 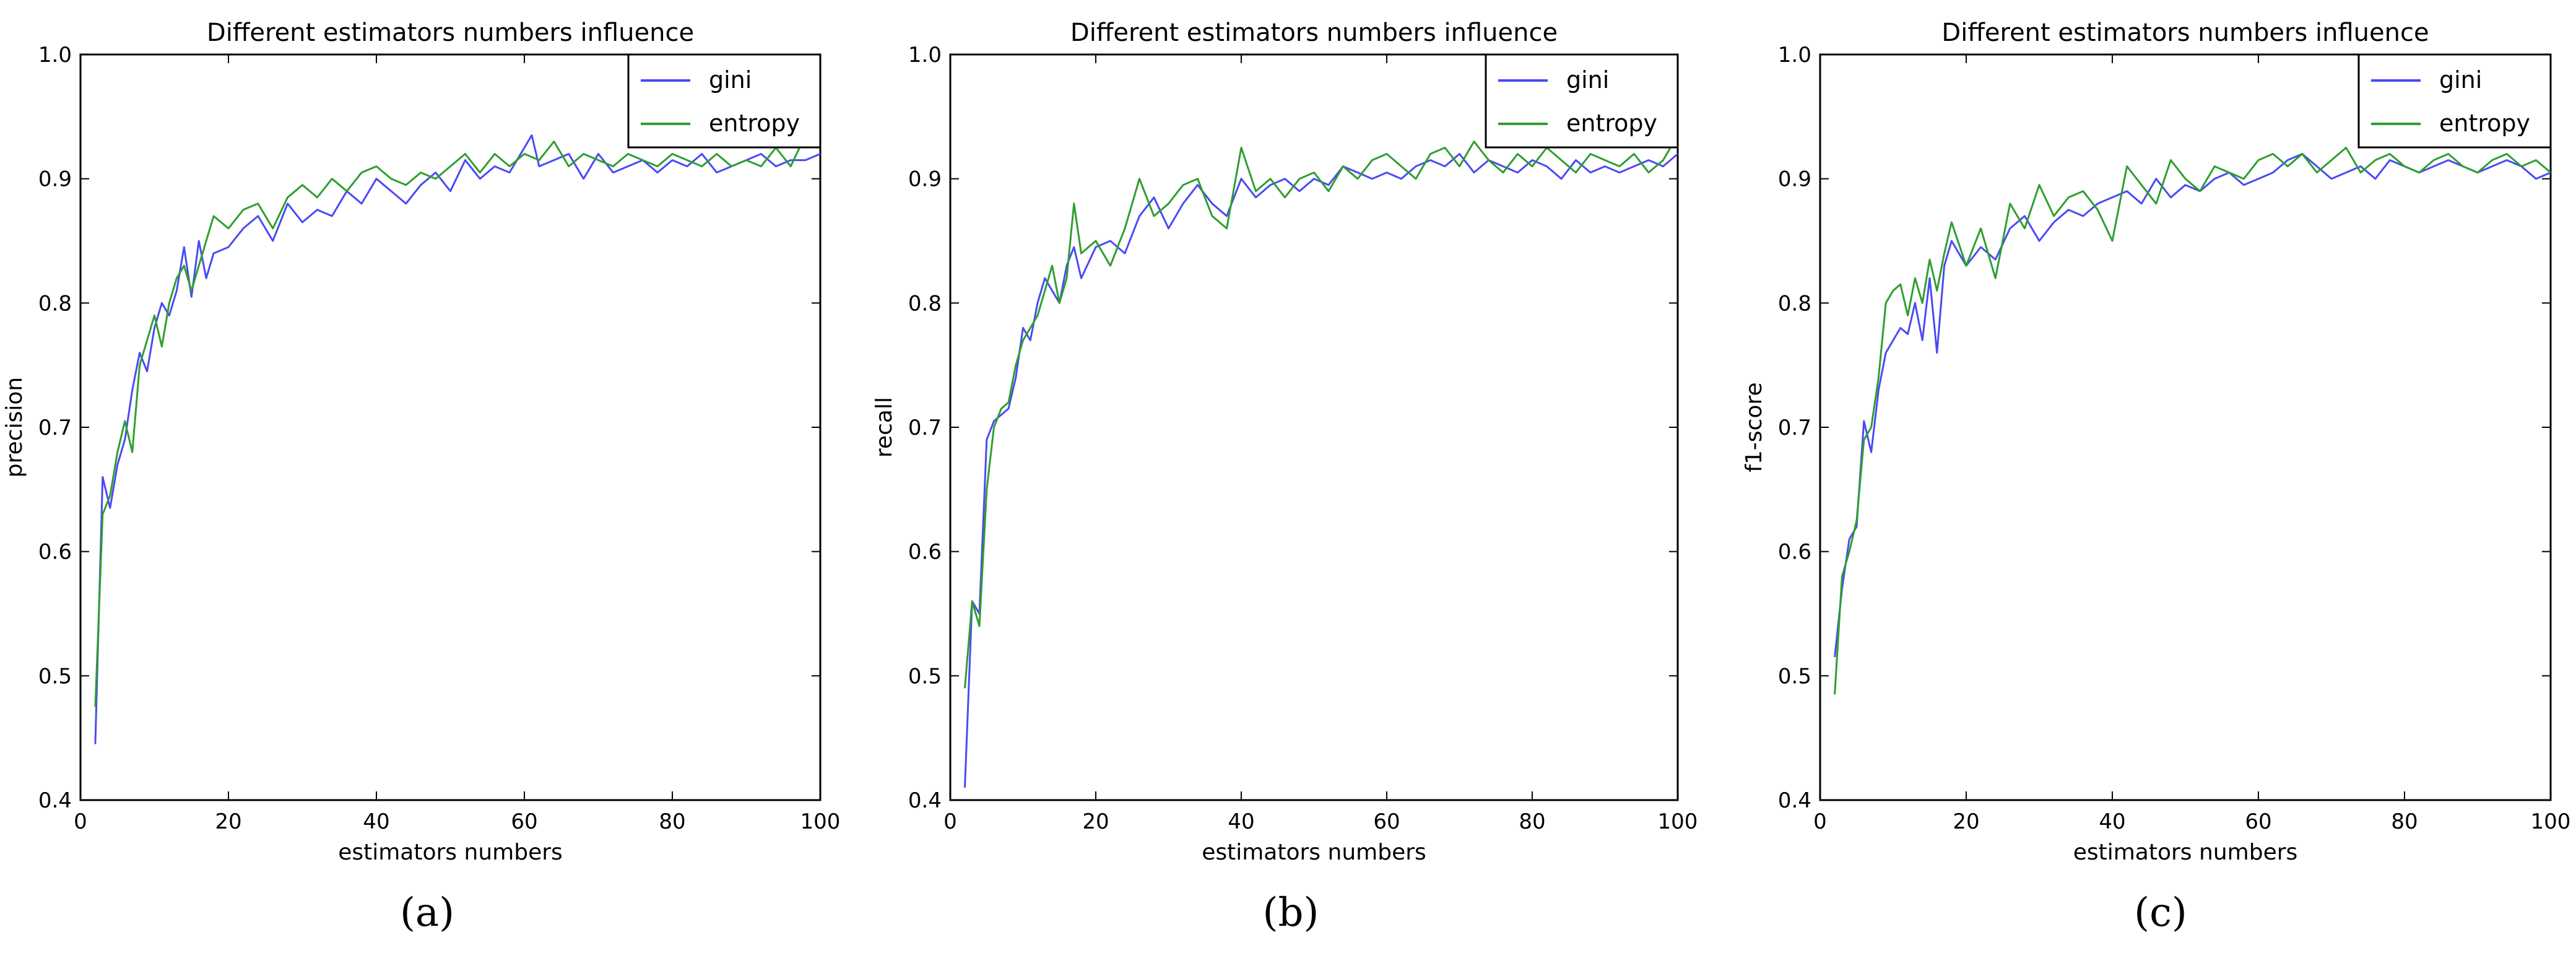 I want to click on panel-sub-label: (a), so click(x=427, y=913).